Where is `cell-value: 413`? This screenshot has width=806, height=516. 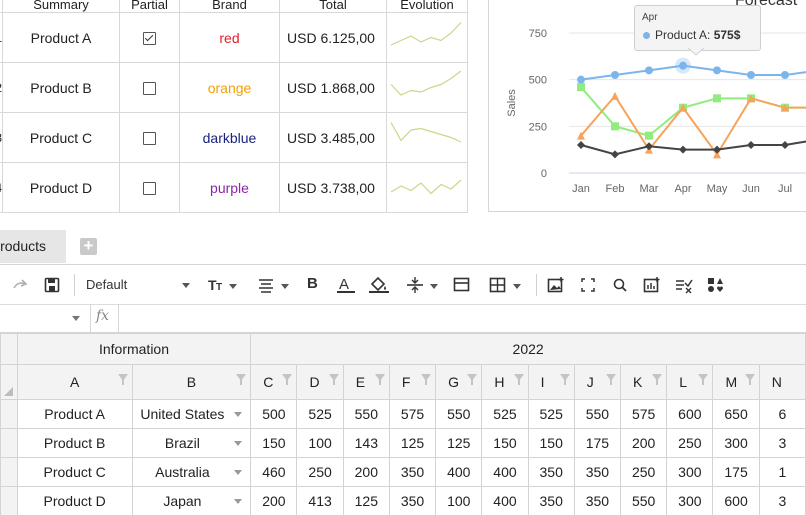
cell-value: 413 is located at coordinates (320, 501).